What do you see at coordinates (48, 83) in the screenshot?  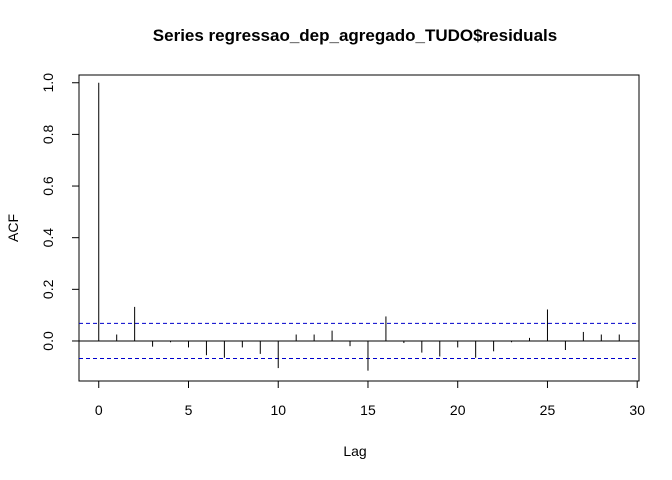 I see `y-tick-label: 1.0` at bounding box center [48, 83].